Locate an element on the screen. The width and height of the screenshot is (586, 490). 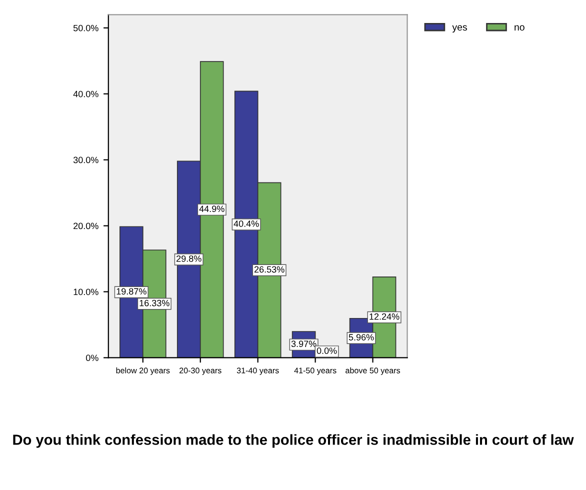
text: Do you think confession made to the police officer is inadmissible in court of law is located at coordinates (293, 441).